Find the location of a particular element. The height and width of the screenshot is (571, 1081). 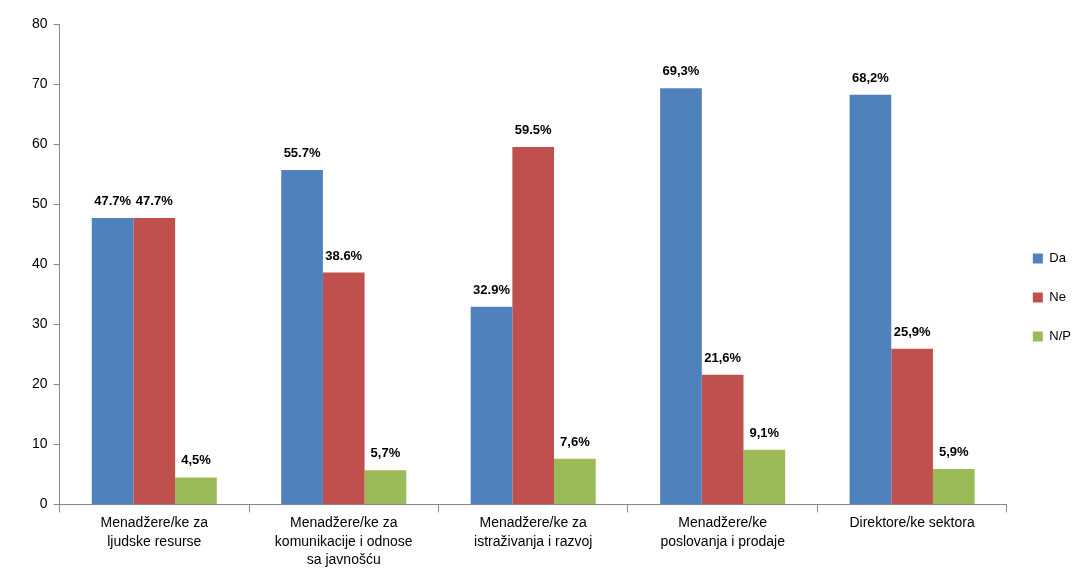

data-label: 32.9% is located at coordinates (492, 289).